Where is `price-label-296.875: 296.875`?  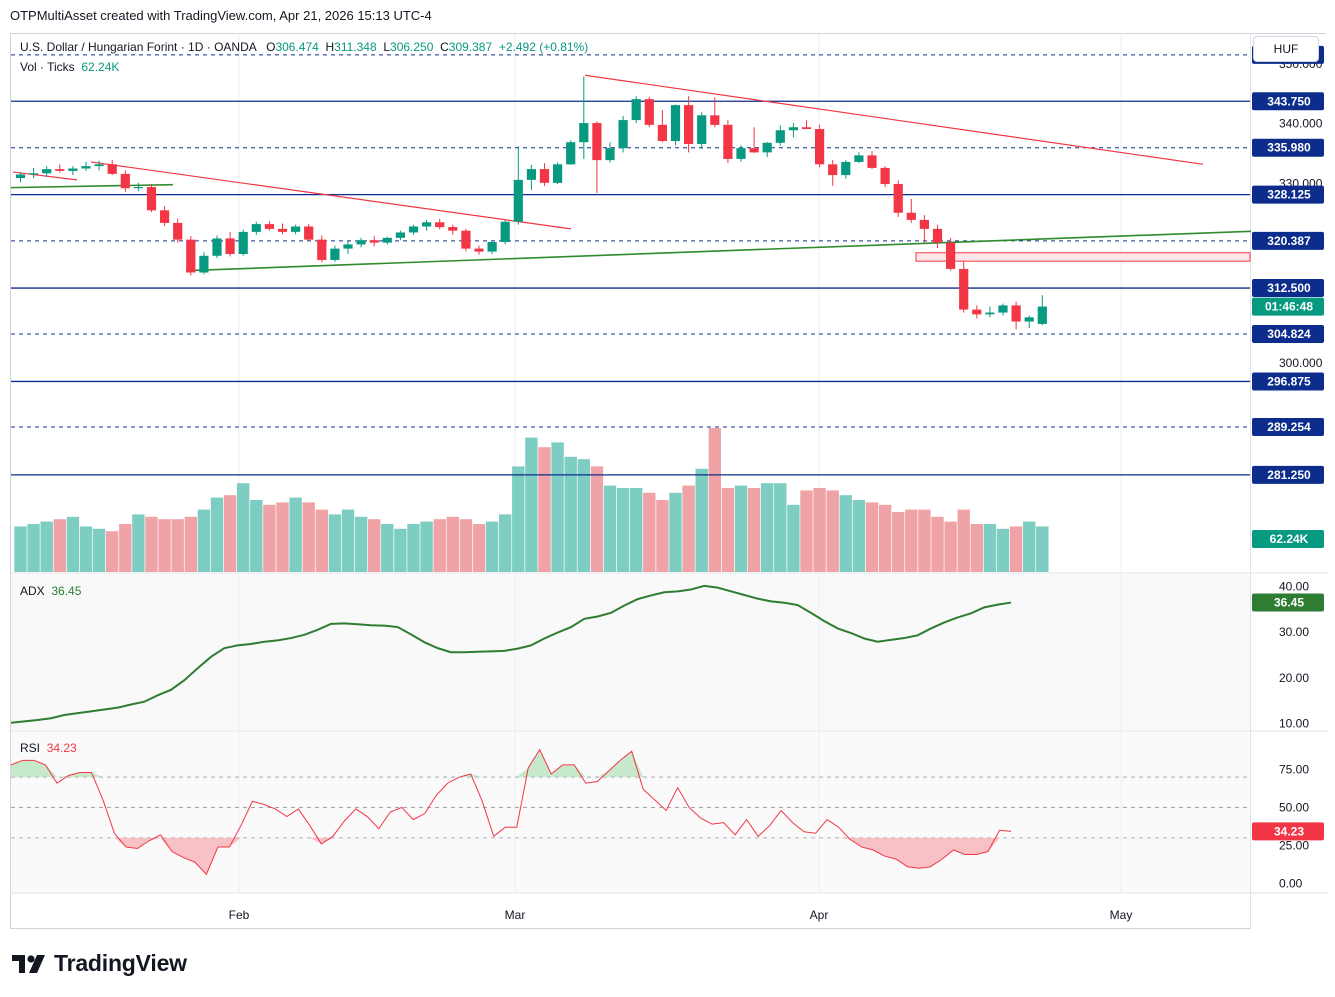 price-label-296.875: 296.875 is located at coordinates (1289, 381).